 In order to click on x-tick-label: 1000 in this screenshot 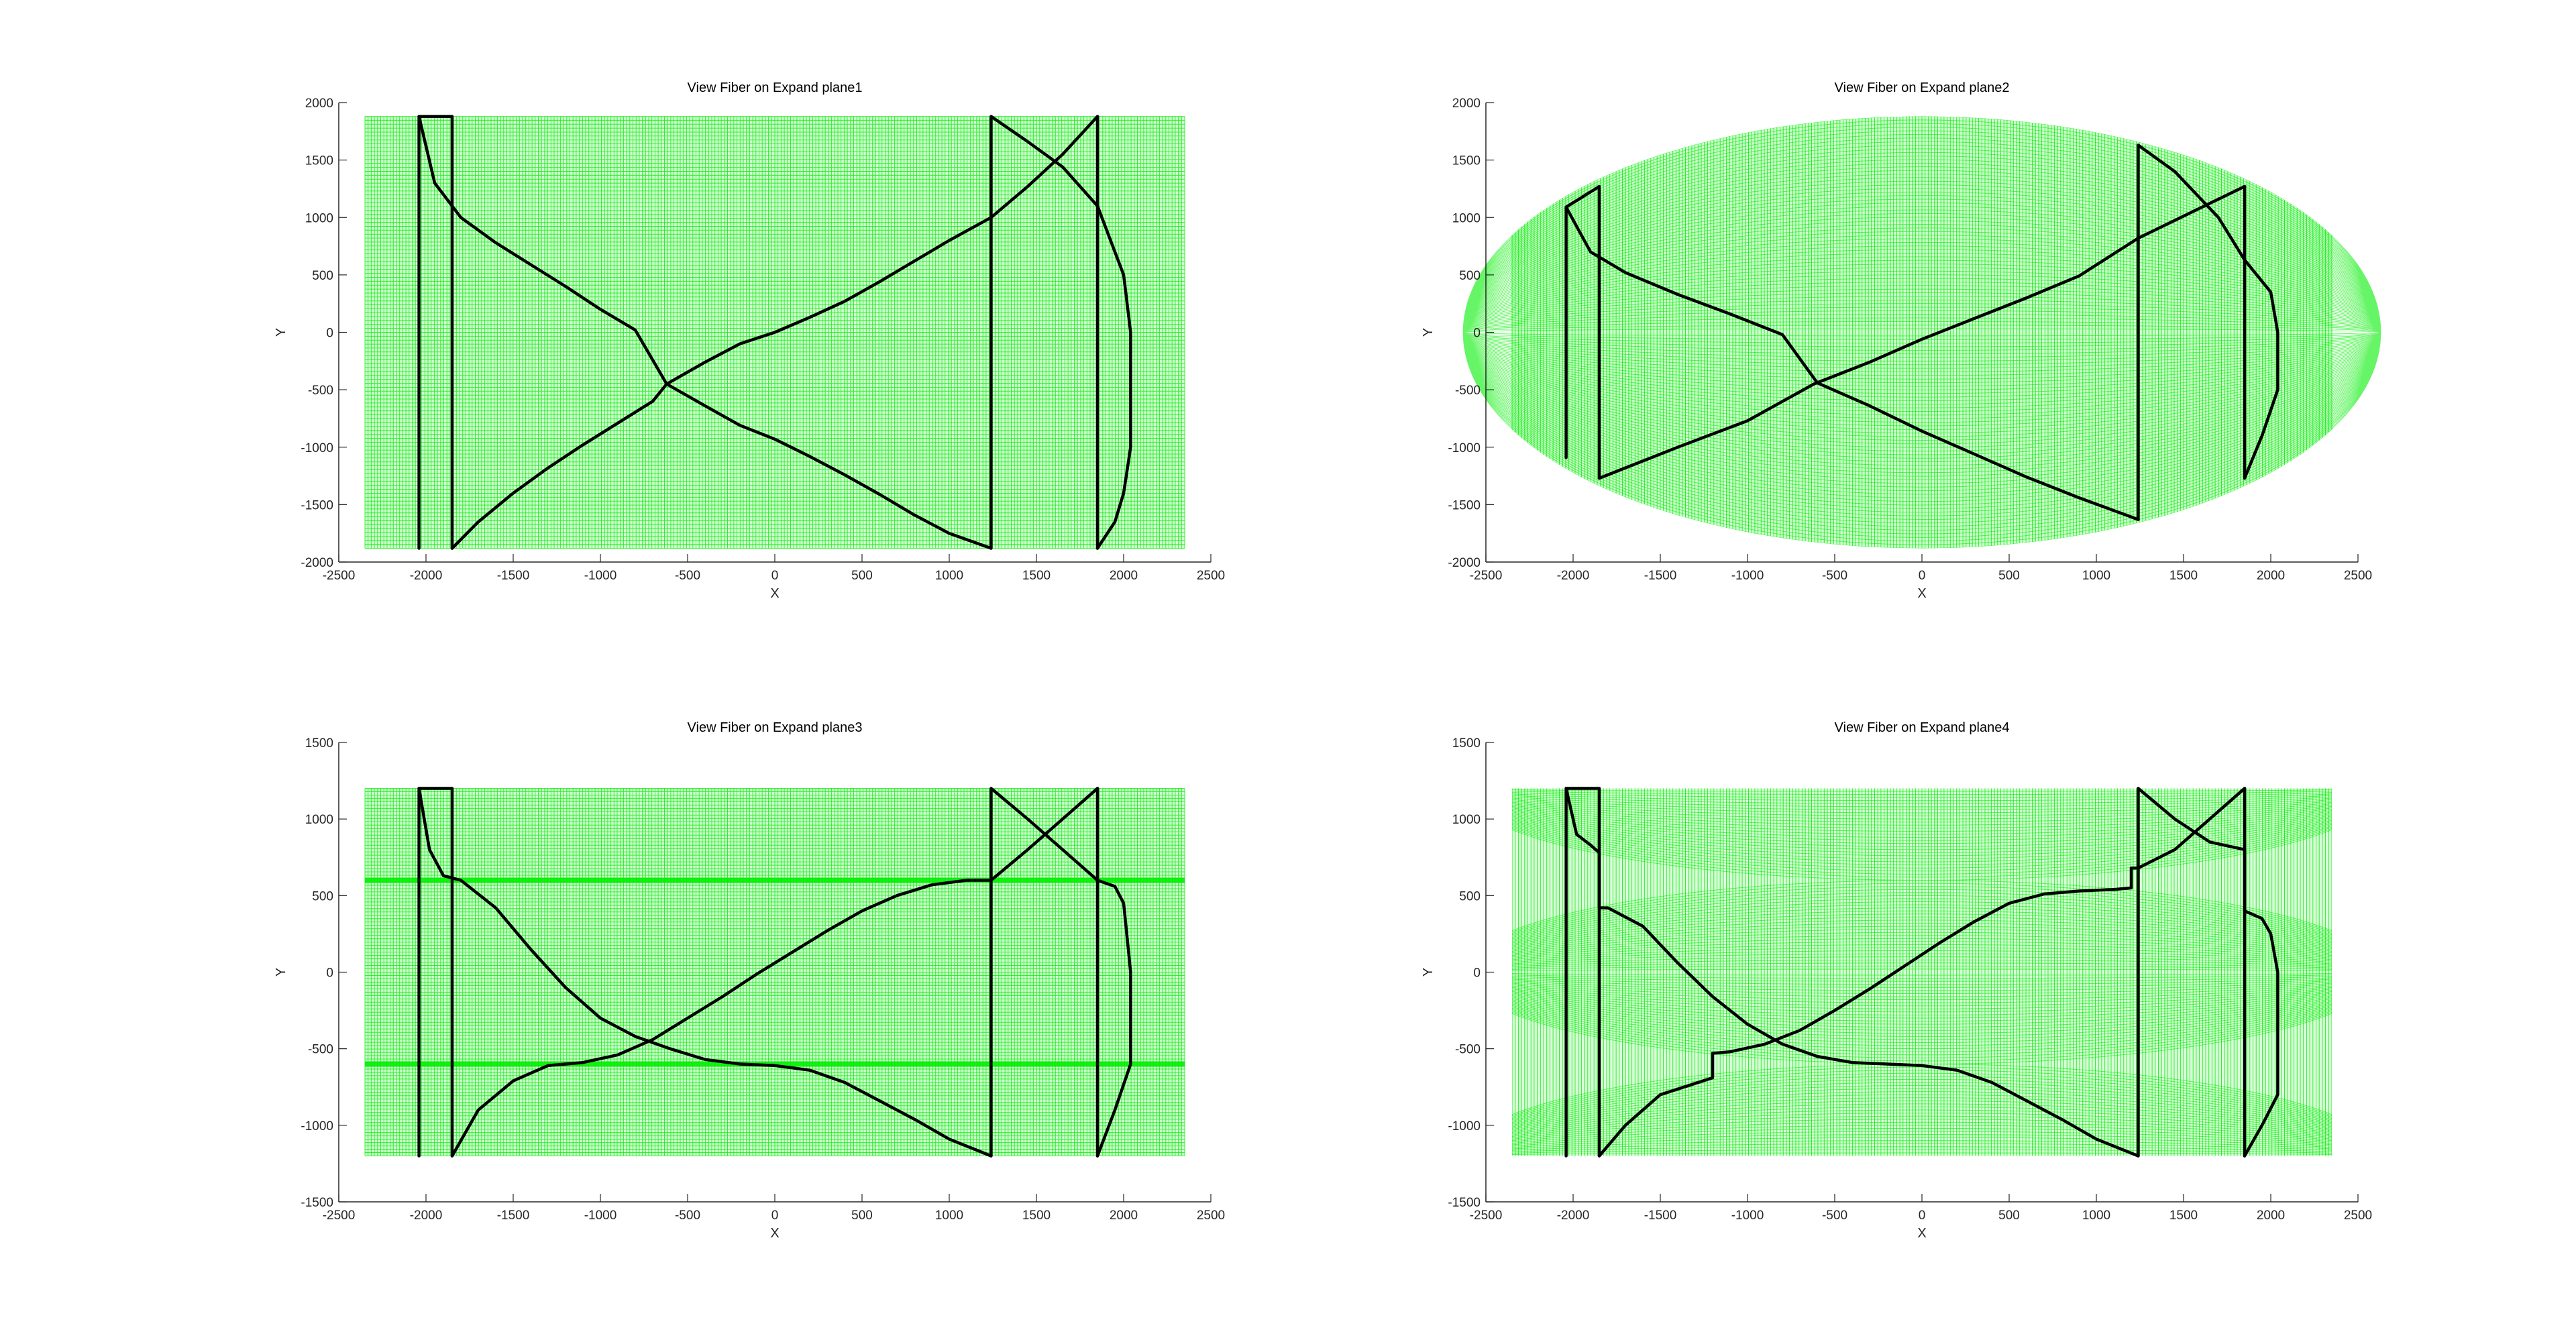, I will do `click(2096, 1216)`.